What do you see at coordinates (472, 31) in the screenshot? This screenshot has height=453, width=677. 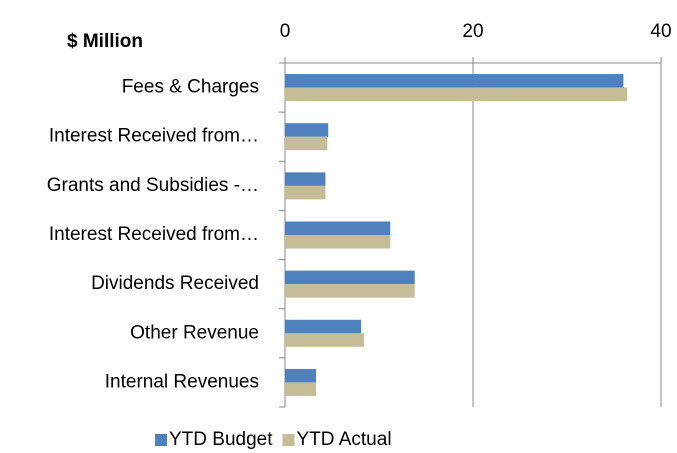 I see `x-tick-label: 20` at bounding box center [472, 31].